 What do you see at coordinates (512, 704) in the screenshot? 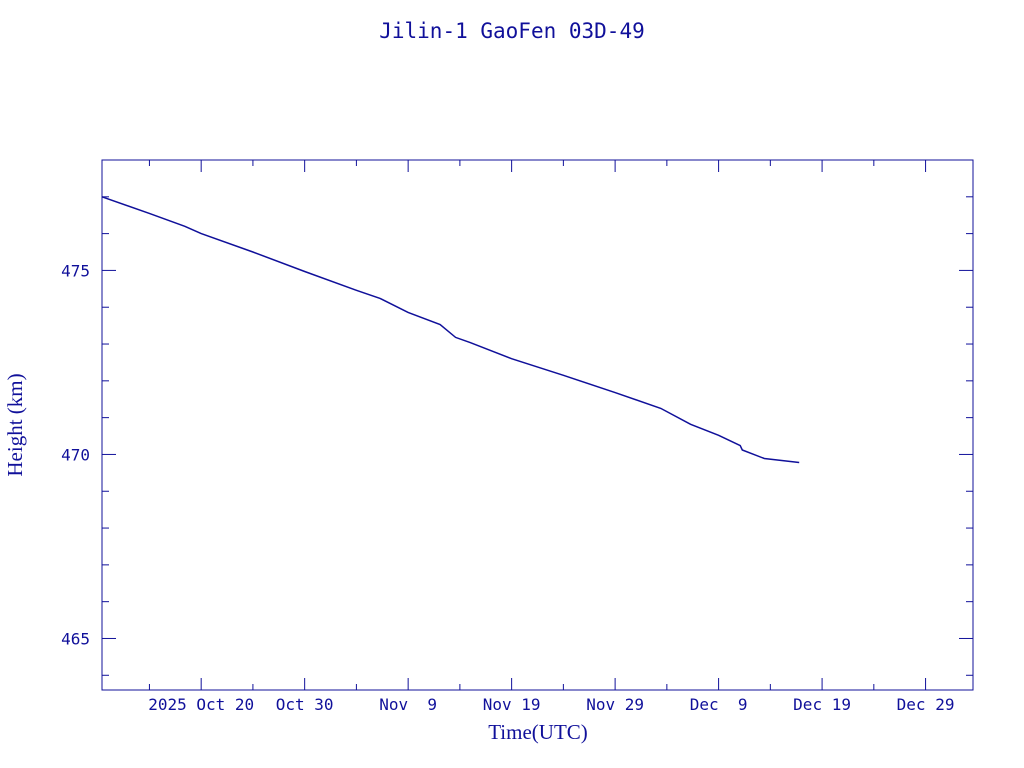
I see `x-tick-label: Nov 19` at bounding box center [512, 704].